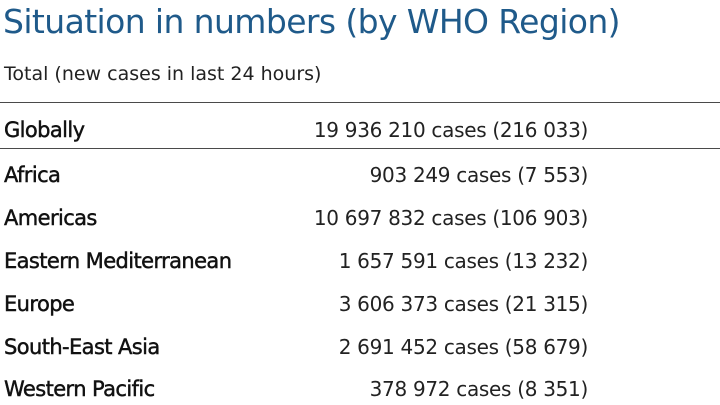  I want to click on region-row-western-pacific: Western Pacific 378 972 cases (8 351), so click(360, 389).